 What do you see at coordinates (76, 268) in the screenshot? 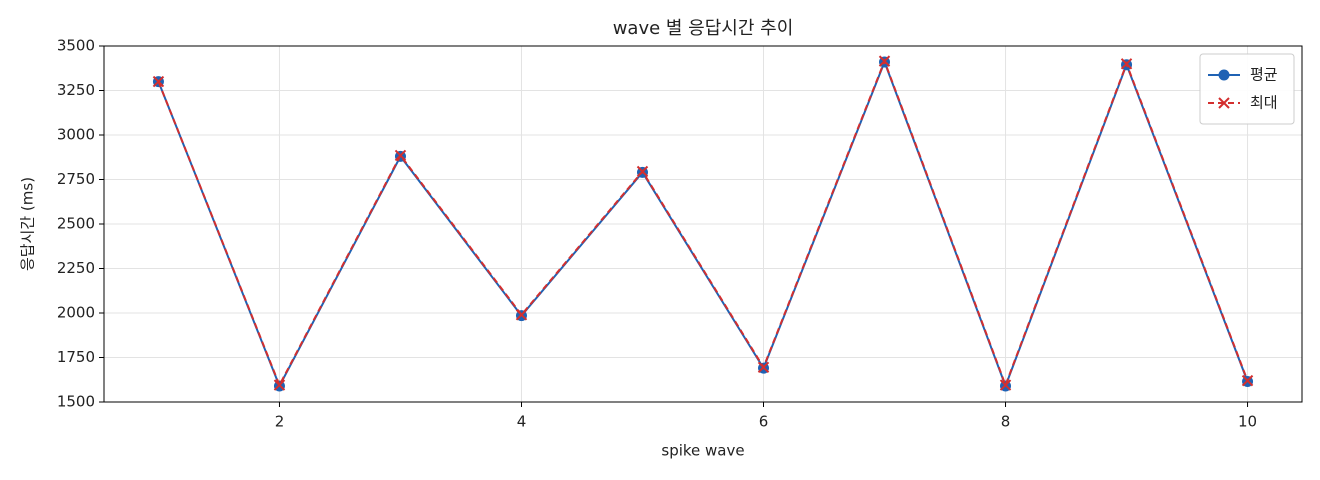
I see `y-tick-label: 2250` at bounding box center [76, 268].